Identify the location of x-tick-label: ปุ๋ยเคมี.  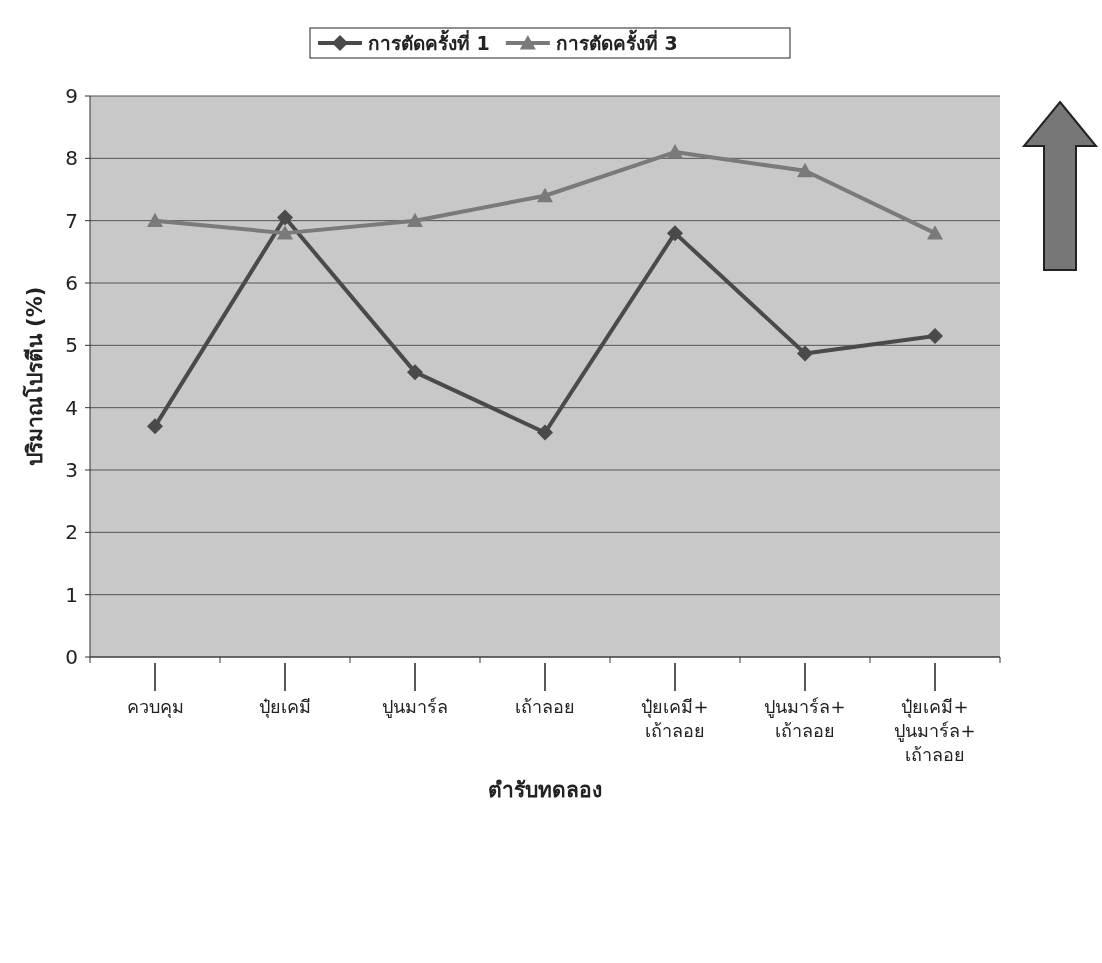
(285, 707).